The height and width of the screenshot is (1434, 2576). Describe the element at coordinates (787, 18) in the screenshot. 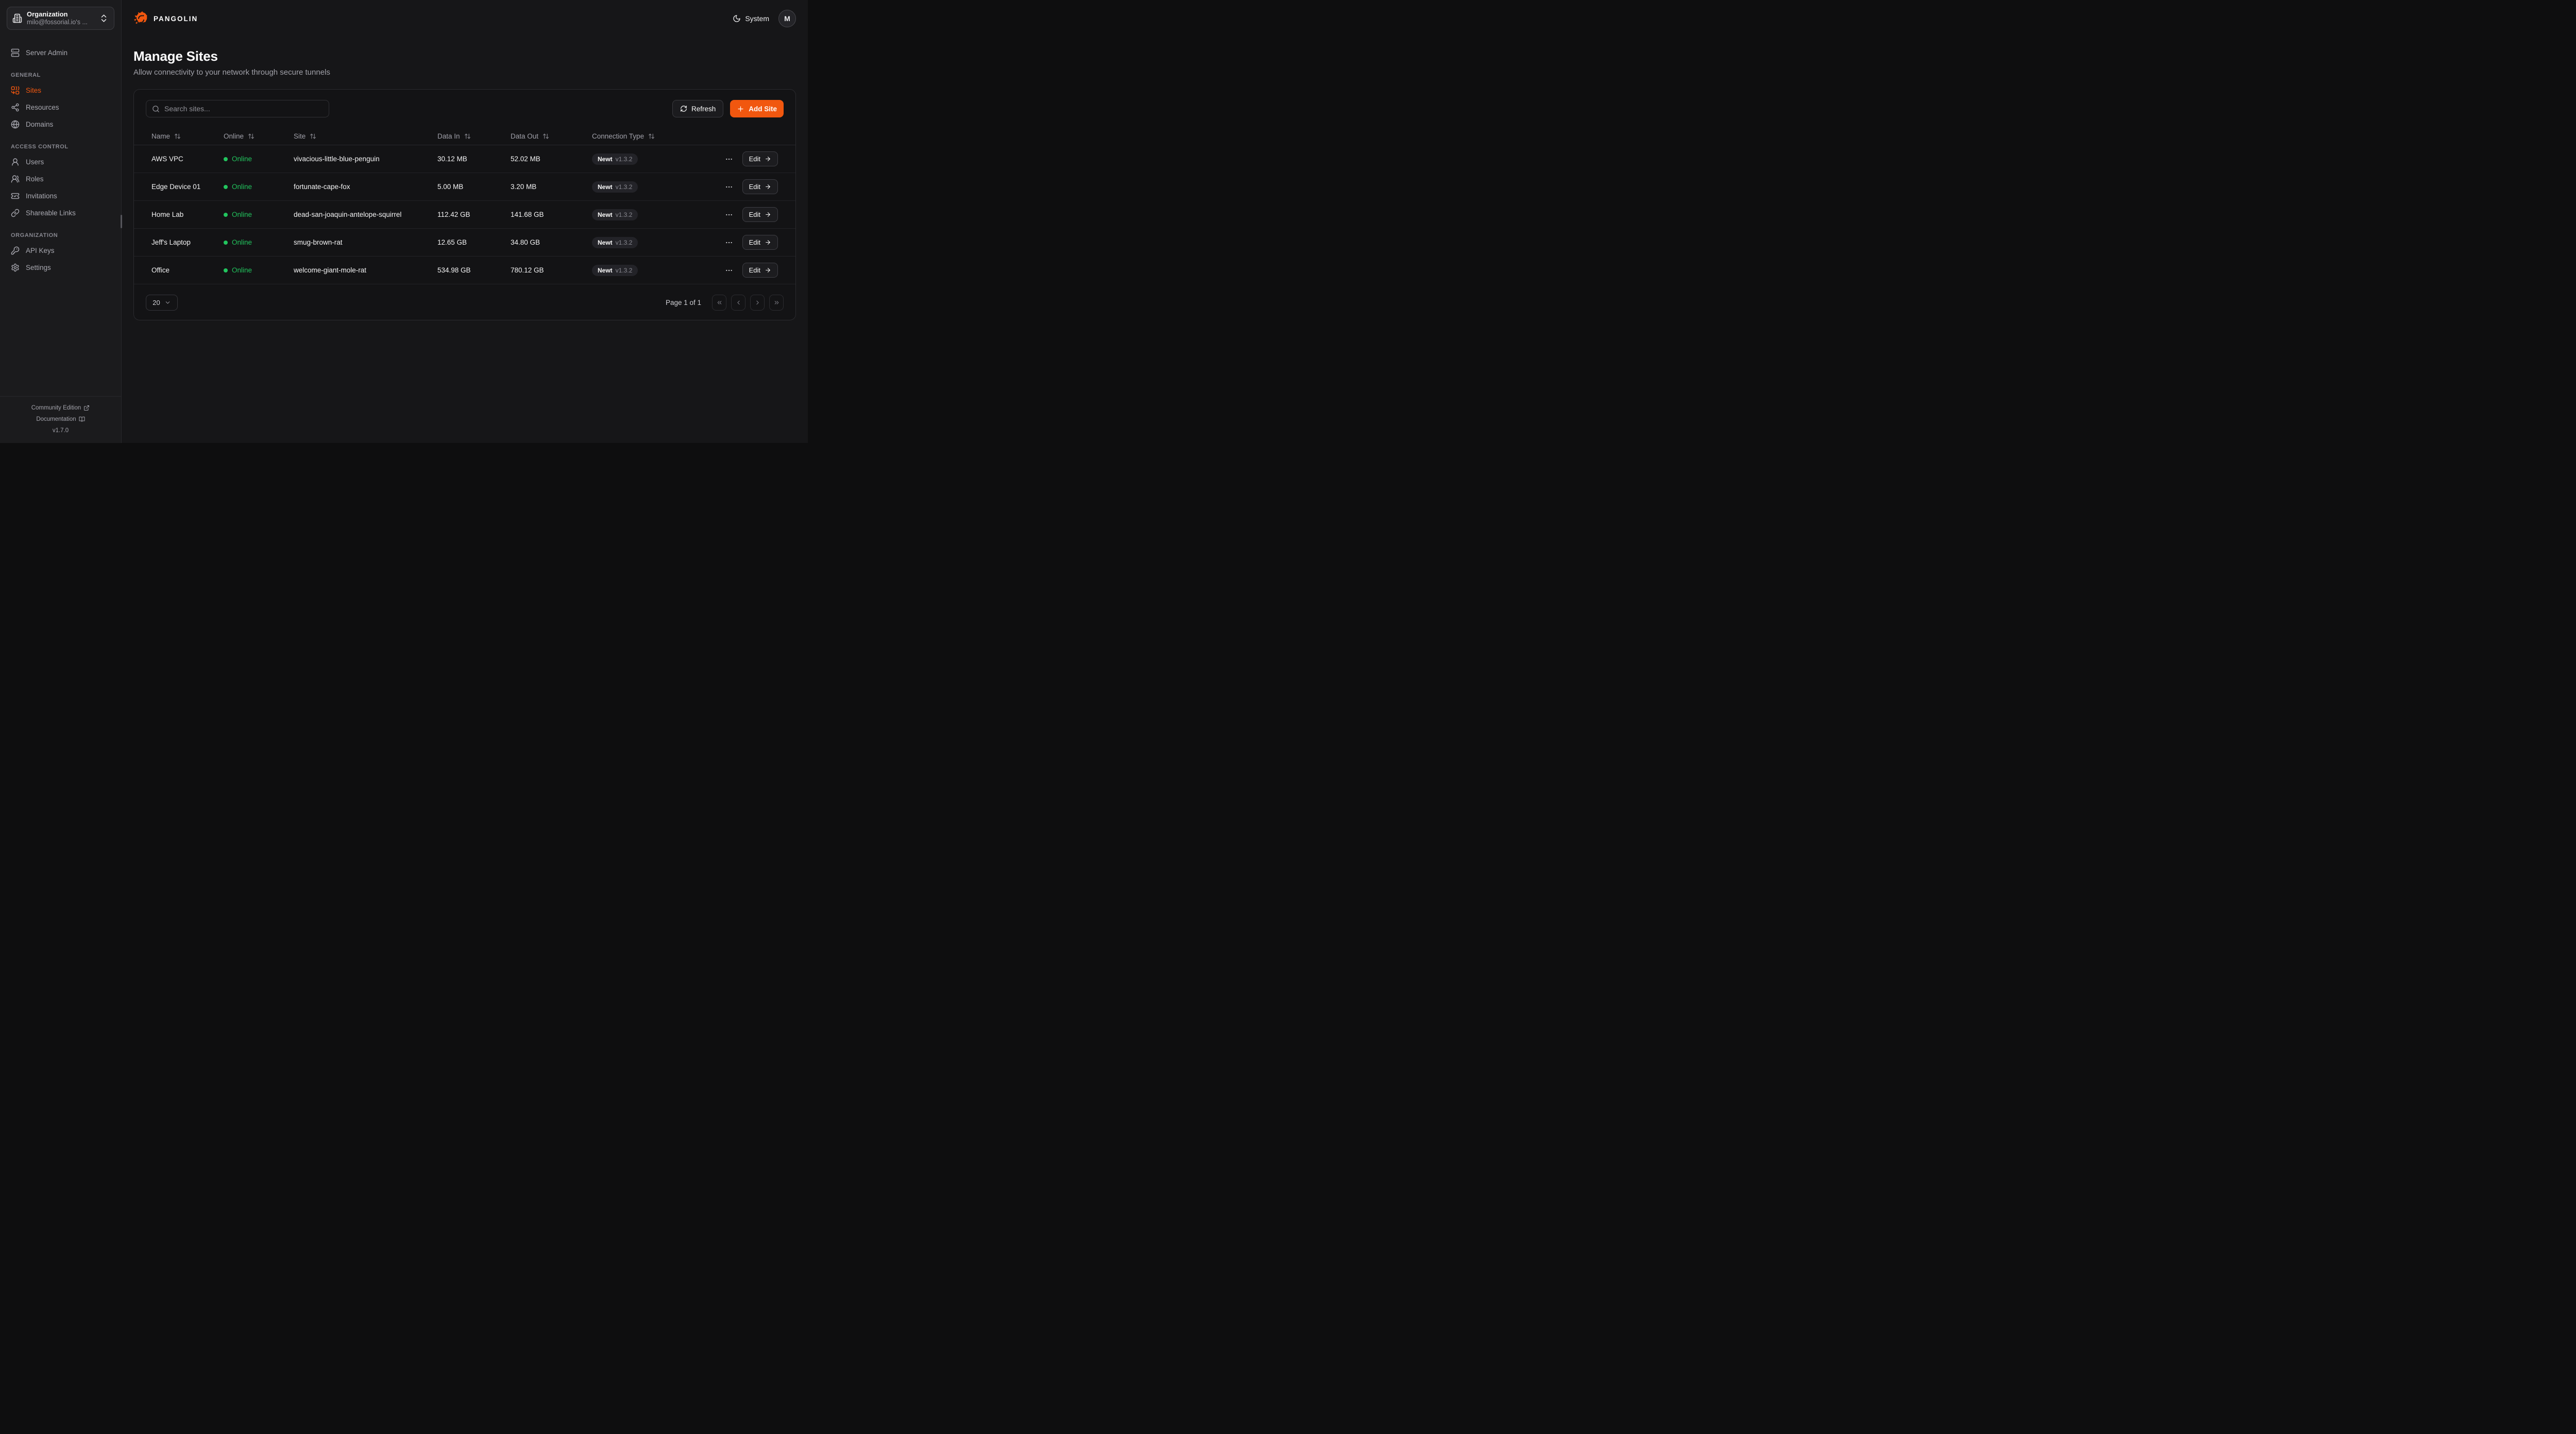

I see `avatar: M` at that location.